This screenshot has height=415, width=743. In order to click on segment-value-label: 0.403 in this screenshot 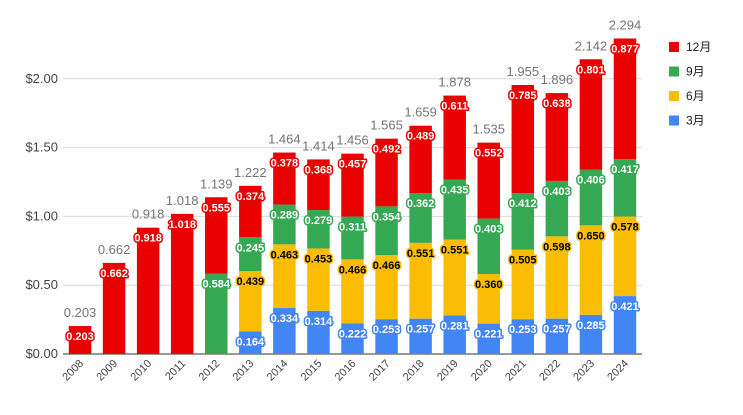, I will do `click(557, 192)`.